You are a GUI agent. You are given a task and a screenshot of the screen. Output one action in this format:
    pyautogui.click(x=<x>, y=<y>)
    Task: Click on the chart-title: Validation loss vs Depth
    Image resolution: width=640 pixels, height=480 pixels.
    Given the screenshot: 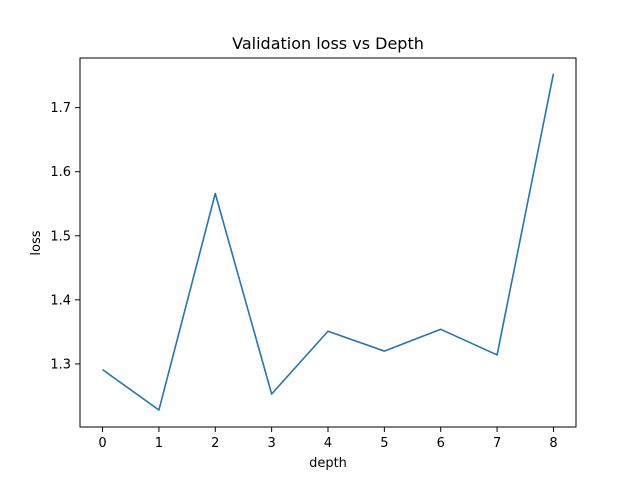 What is the action you would take?
    pyautogui.click(x=328, y=43)
    